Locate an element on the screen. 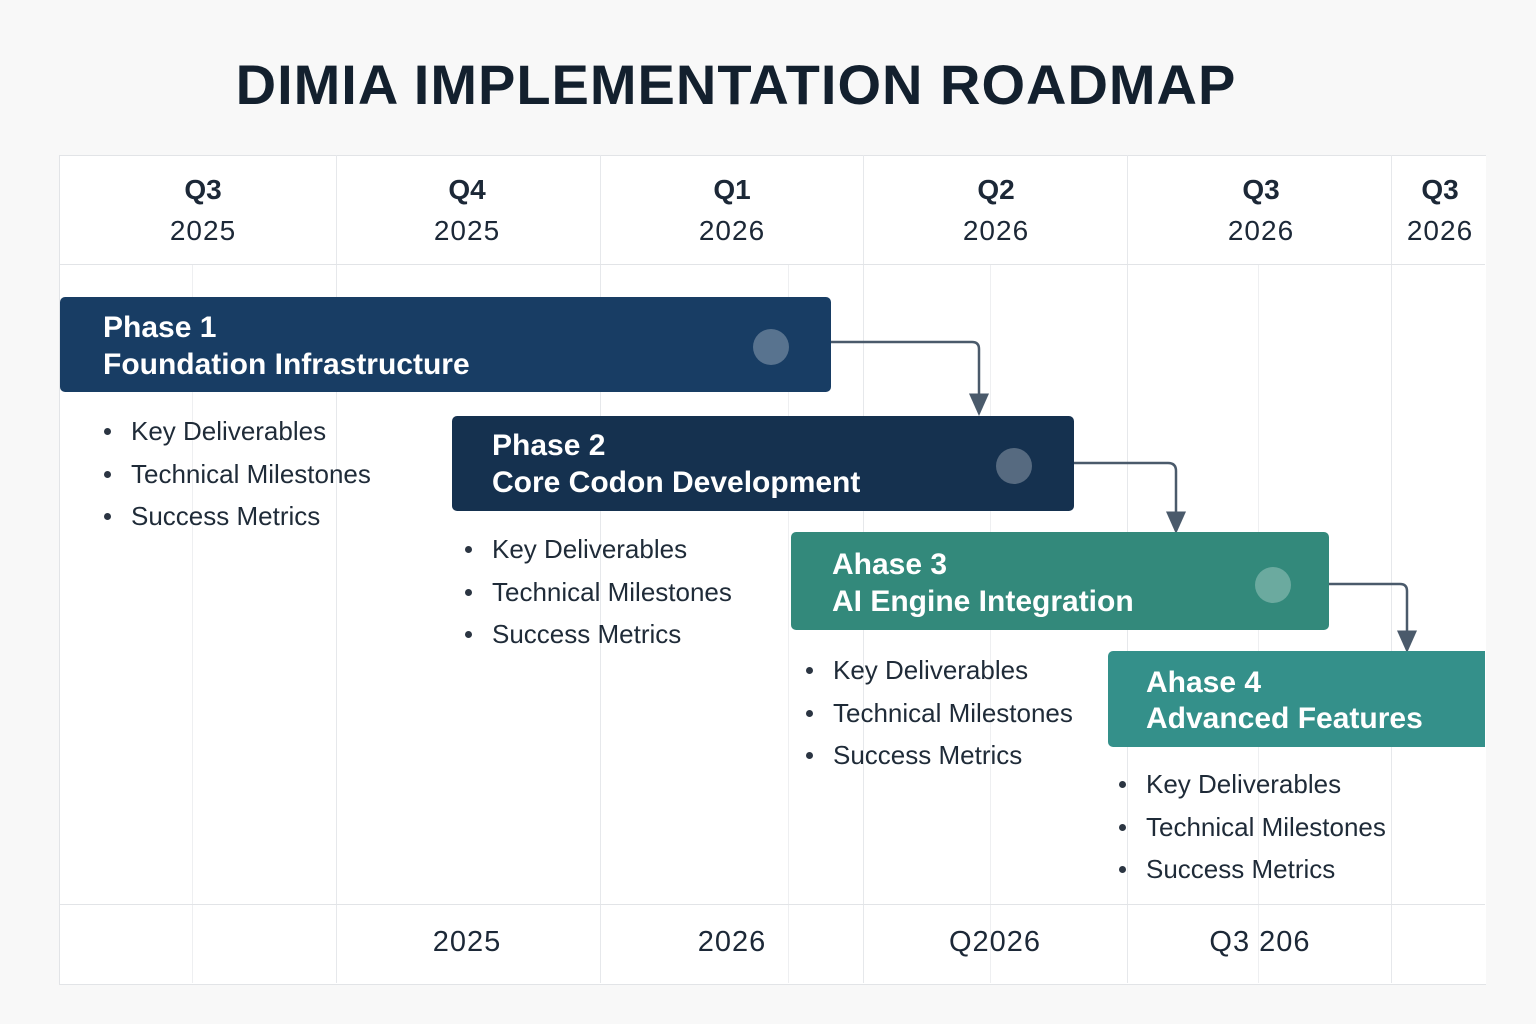  phase-name: Ahase 4 is located at coordinates (1204, 682).